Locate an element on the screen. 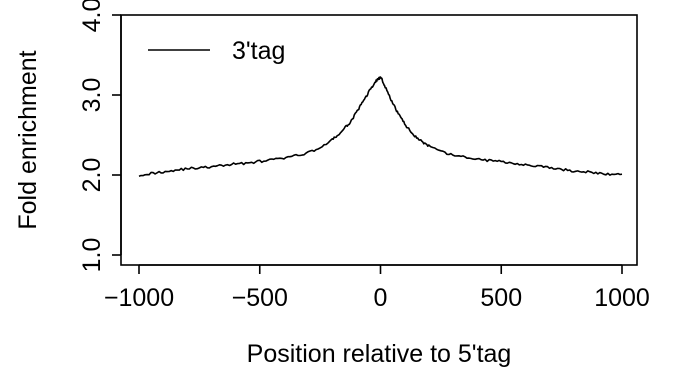 Image resolution: width=676 pixels, height=371 pixels. legend: 3'tag is located at coordinates (216, 51).